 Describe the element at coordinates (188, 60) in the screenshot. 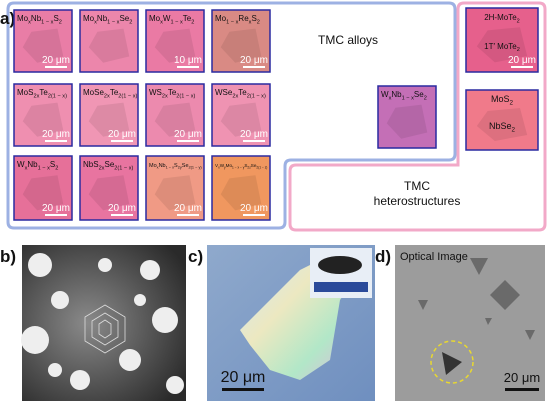

I see `scale-label: 10 μm` at that location.